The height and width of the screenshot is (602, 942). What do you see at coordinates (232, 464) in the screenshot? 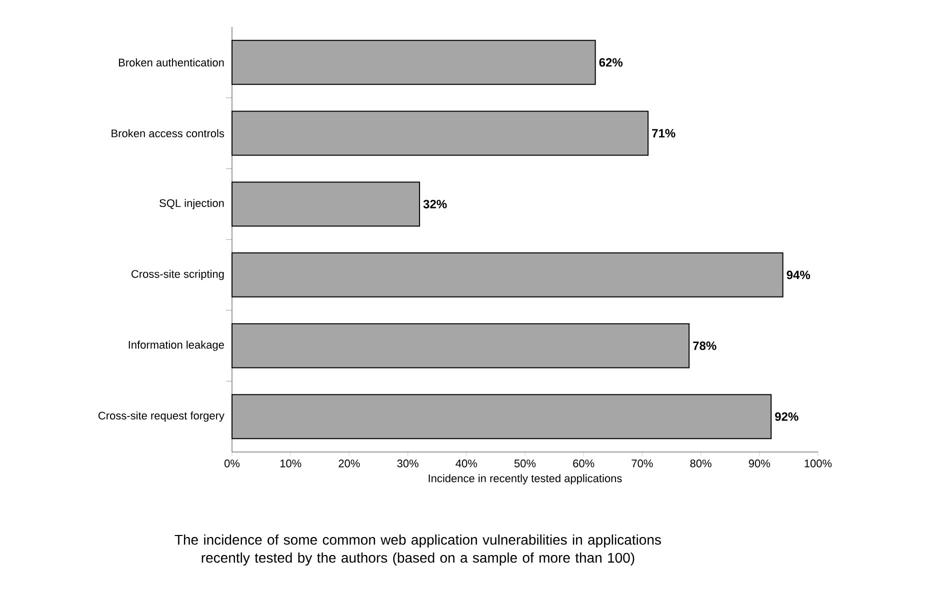
I see `x-tick-label: 0%` at bounding box center [232, 464].